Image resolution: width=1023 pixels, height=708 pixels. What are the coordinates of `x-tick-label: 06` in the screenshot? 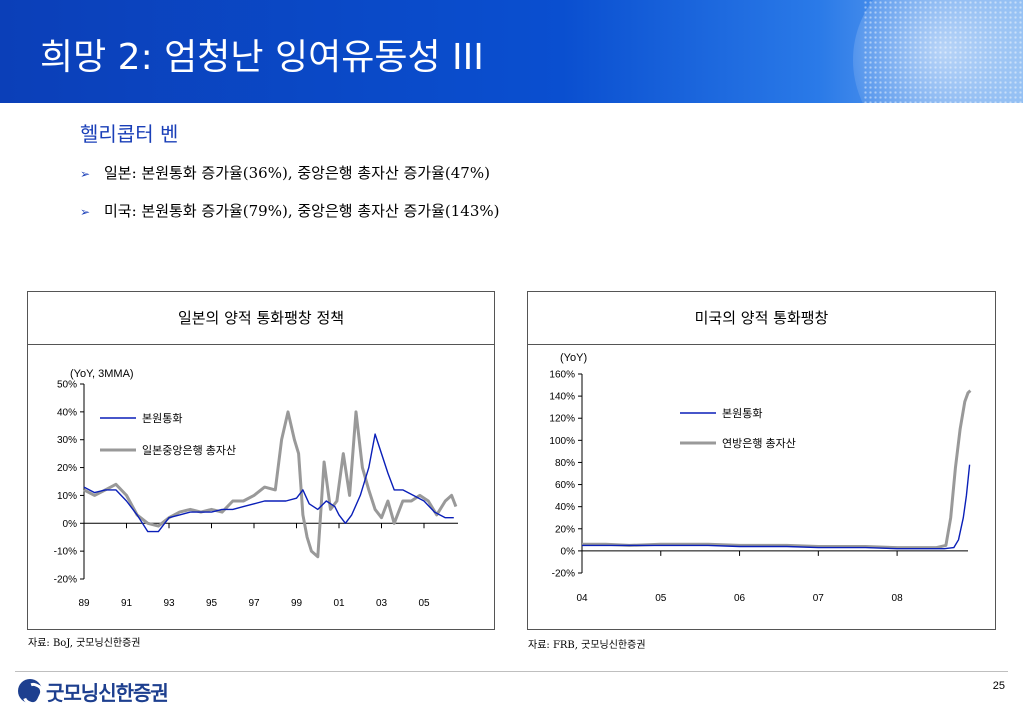 It's located at (740, 598).